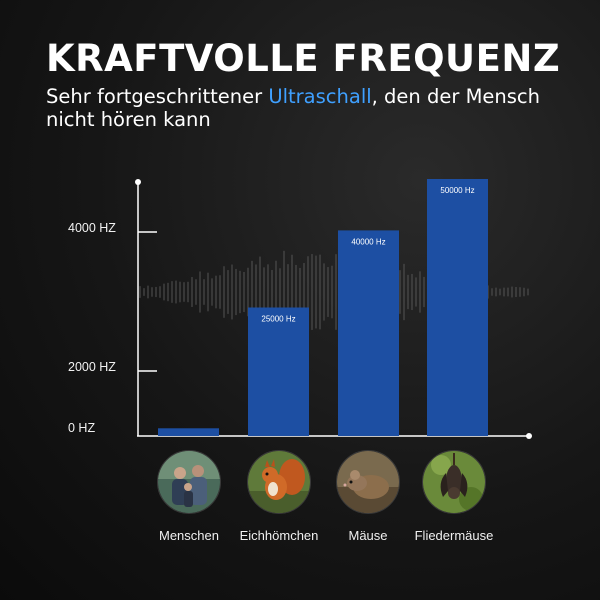 The image size is (600, 600). What do you see at coordinates (303, 58) in the screenshot?
I see `page-title: KRAFTVOLLE FREQUENZ` at bounding box center [303, 58].